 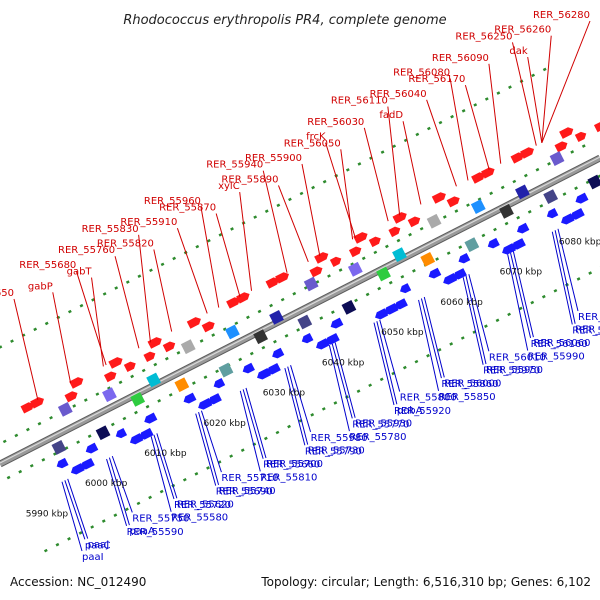 What do you see at coordinates (99, 545) in the screenshot?
I see `gene-label-reverse: paaJ` at bounding box center [99, 545].